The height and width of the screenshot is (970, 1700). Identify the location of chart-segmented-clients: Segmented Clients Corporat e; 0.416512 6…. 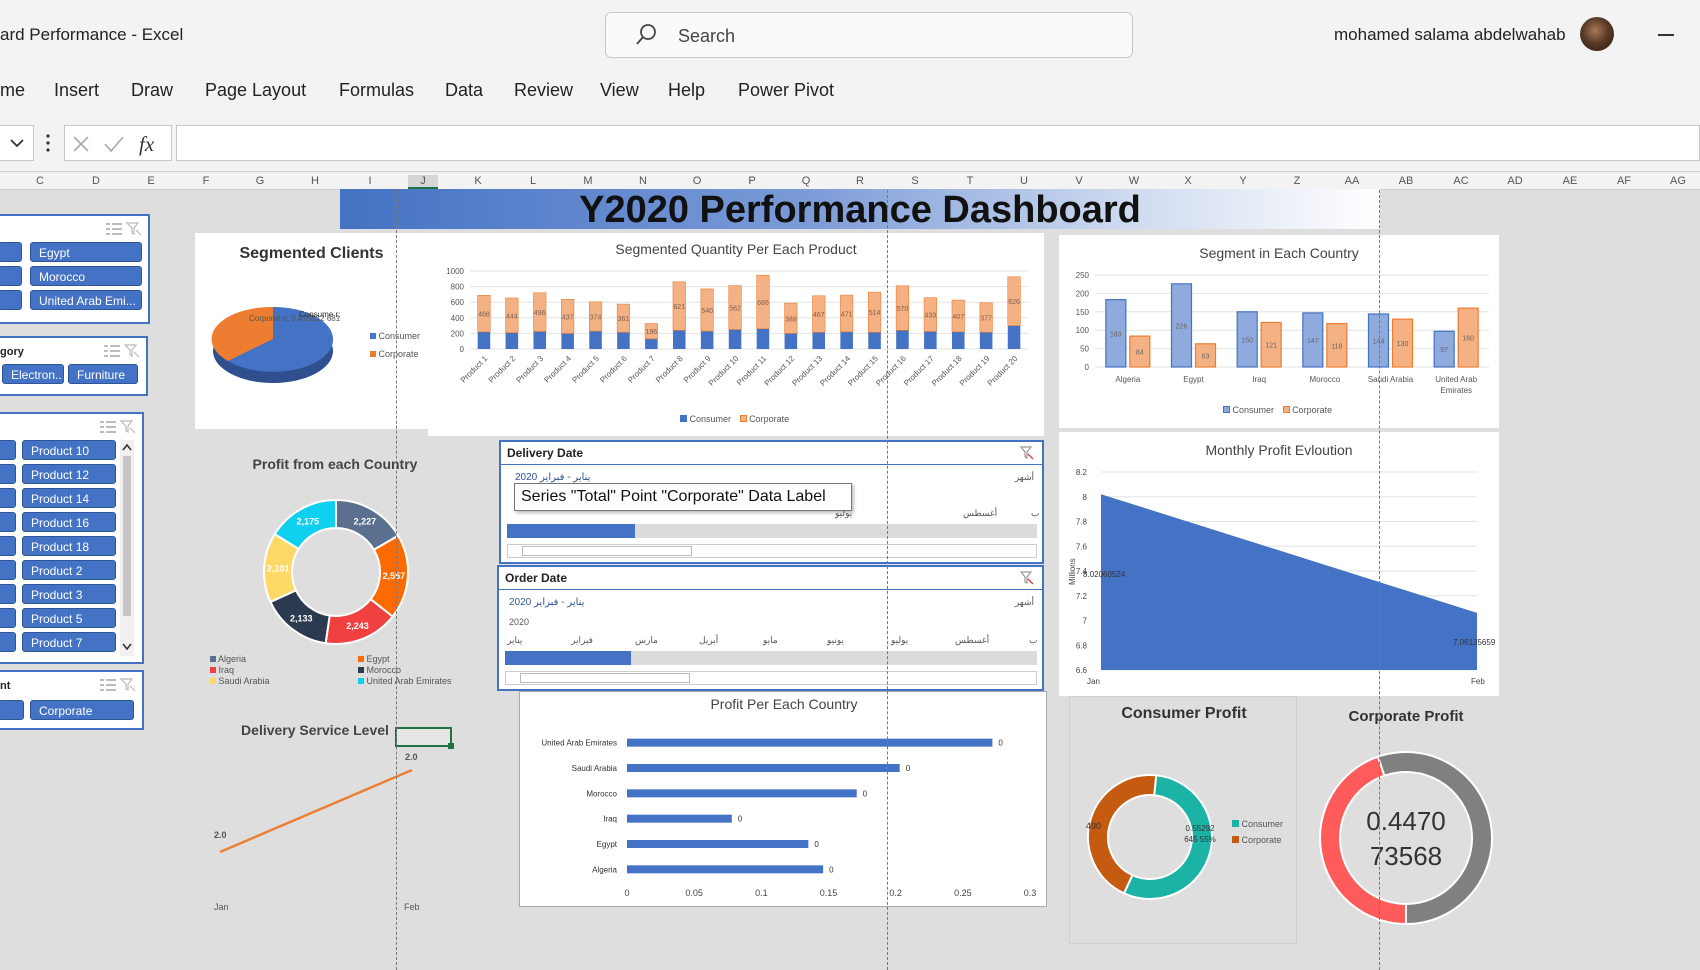
(311, 331).